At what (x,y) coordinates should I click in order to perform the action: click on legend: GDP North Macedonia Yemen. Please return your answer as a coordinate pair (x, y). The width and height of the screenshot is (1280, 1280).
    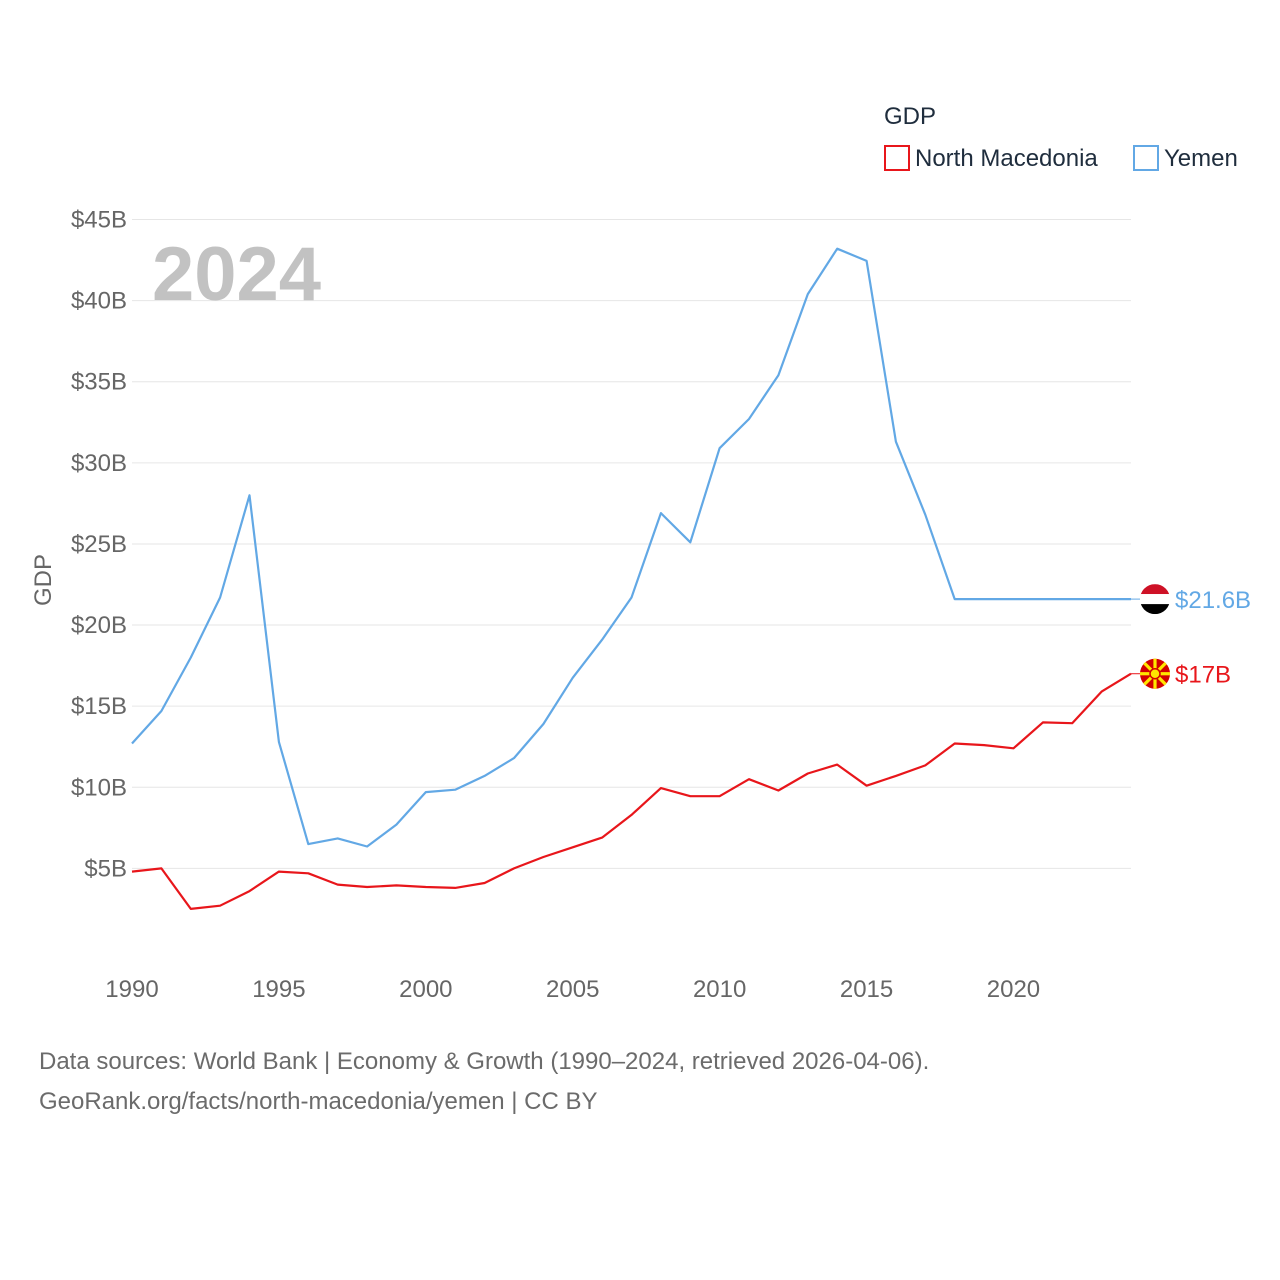
    Looking at the image, I should click on (1061, 137).